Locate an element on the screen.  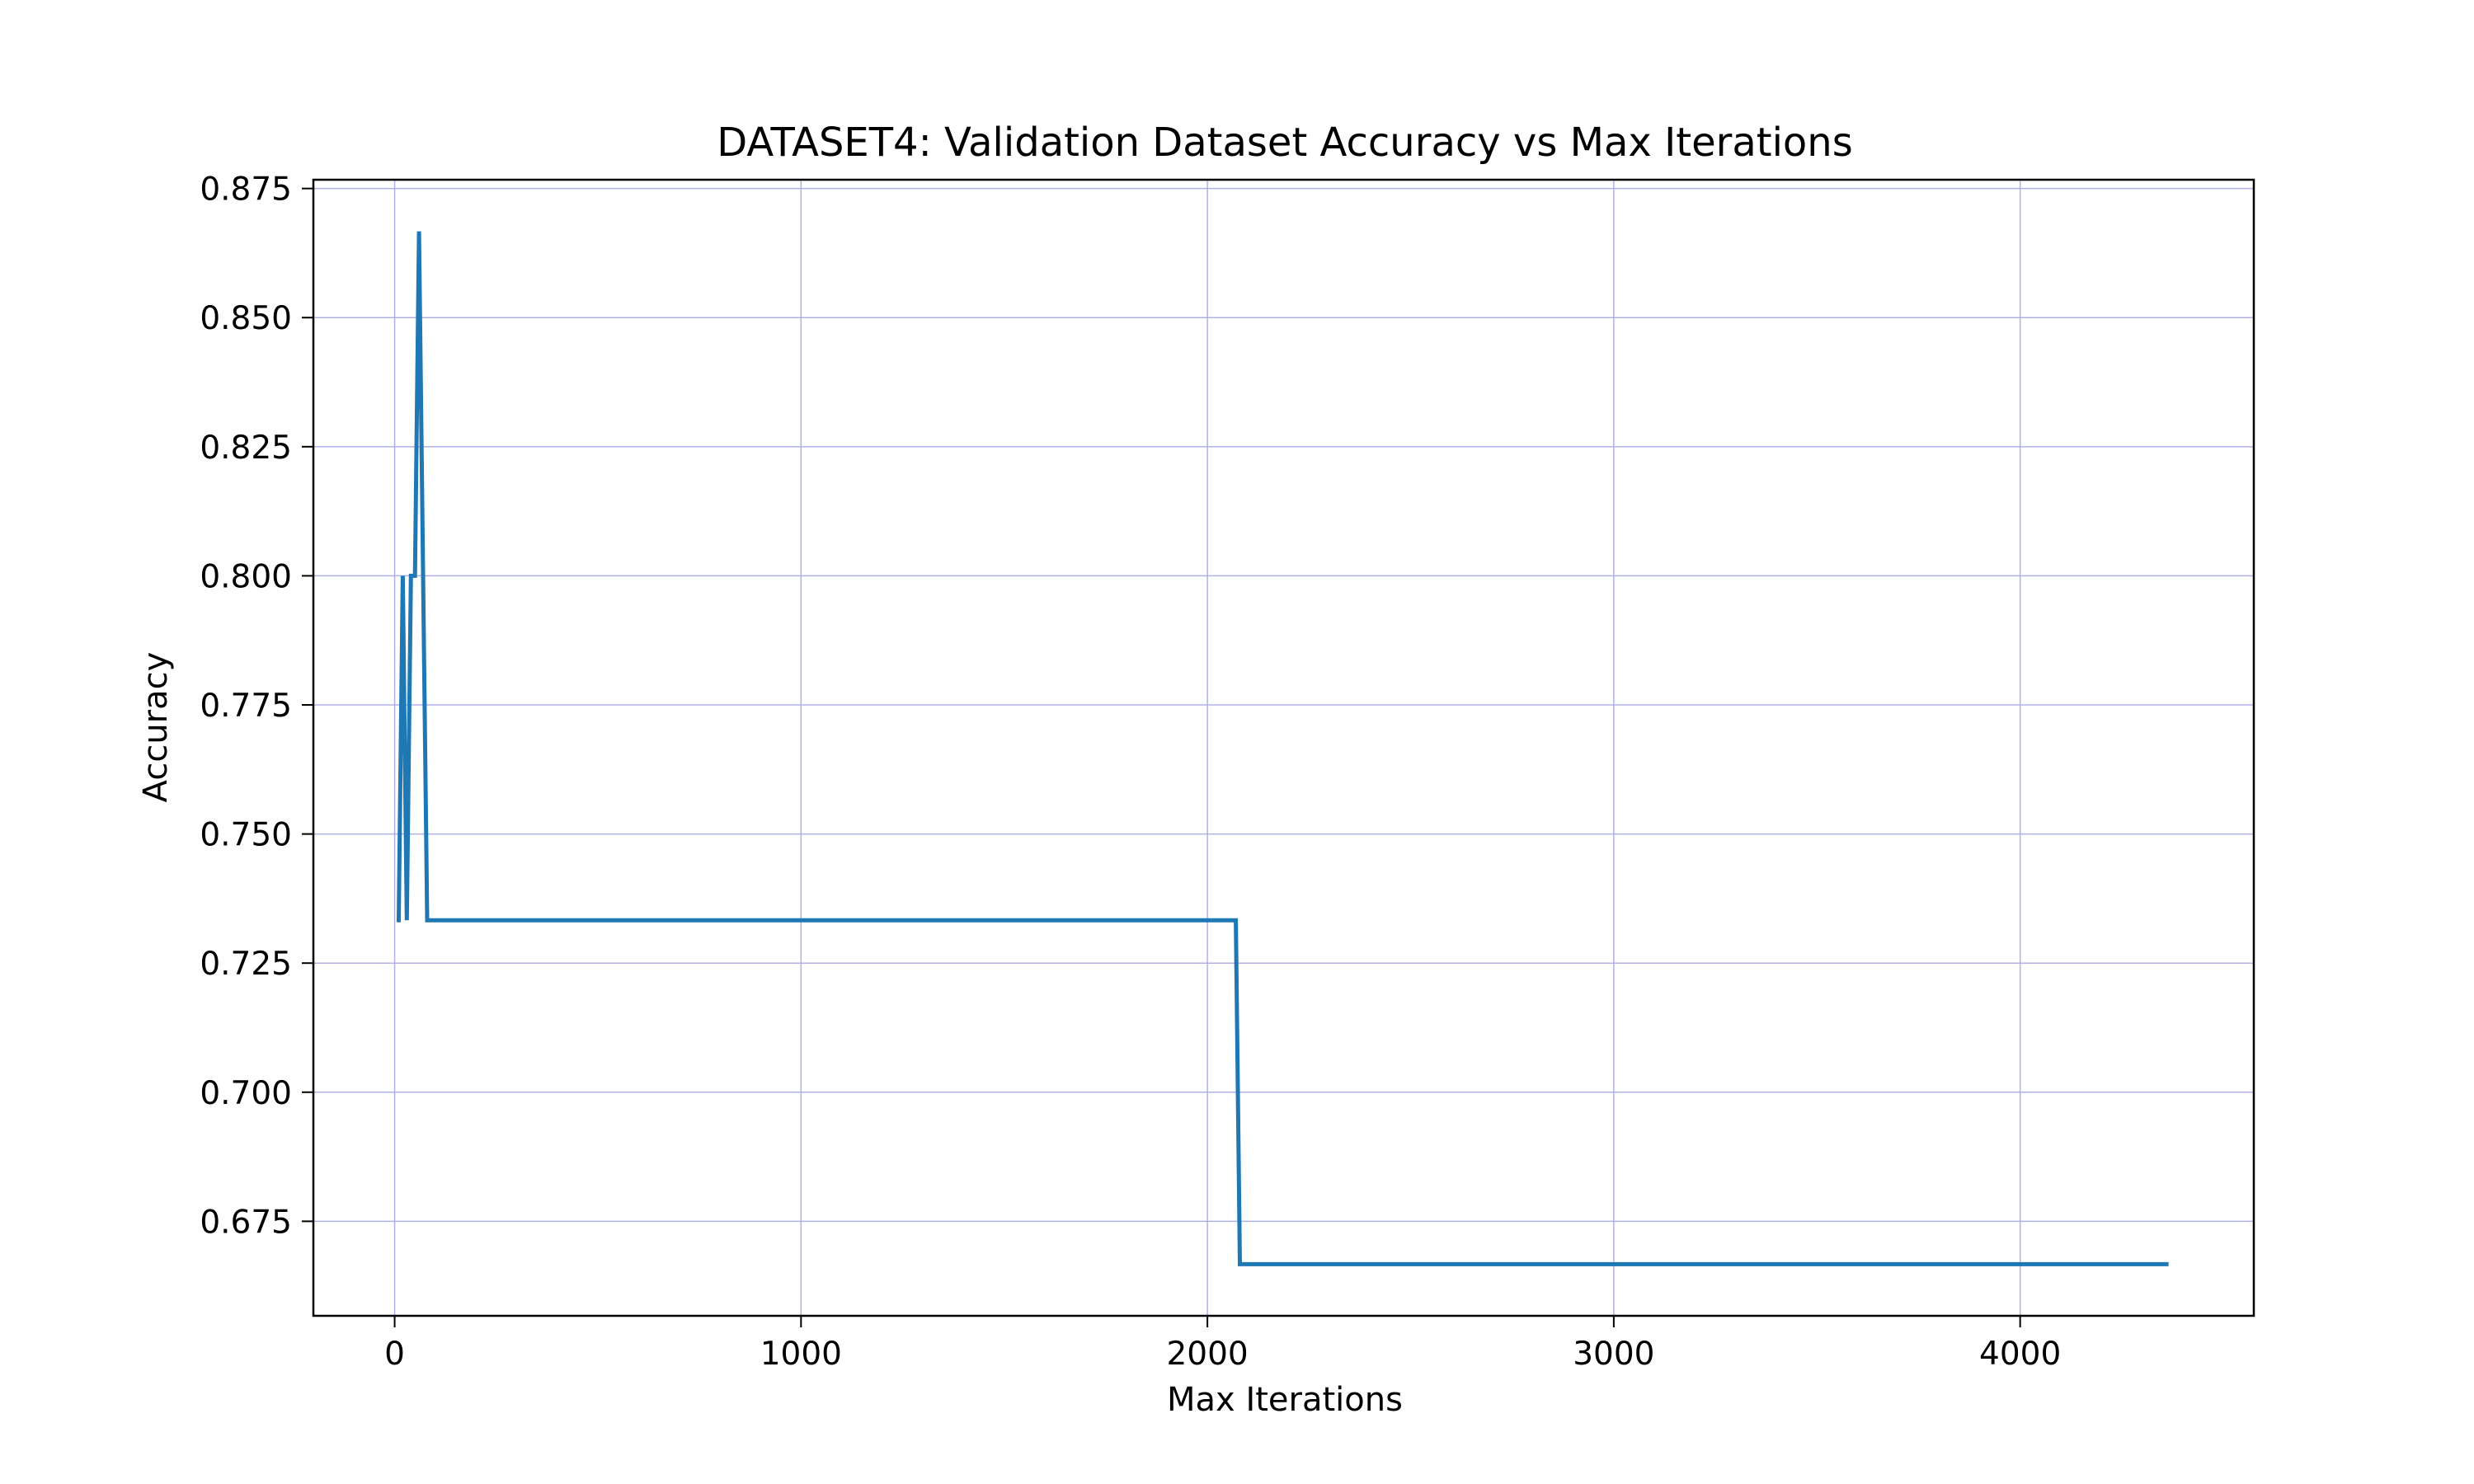
x-tick-label: 2000 is located at coordinates (1207, 1354).